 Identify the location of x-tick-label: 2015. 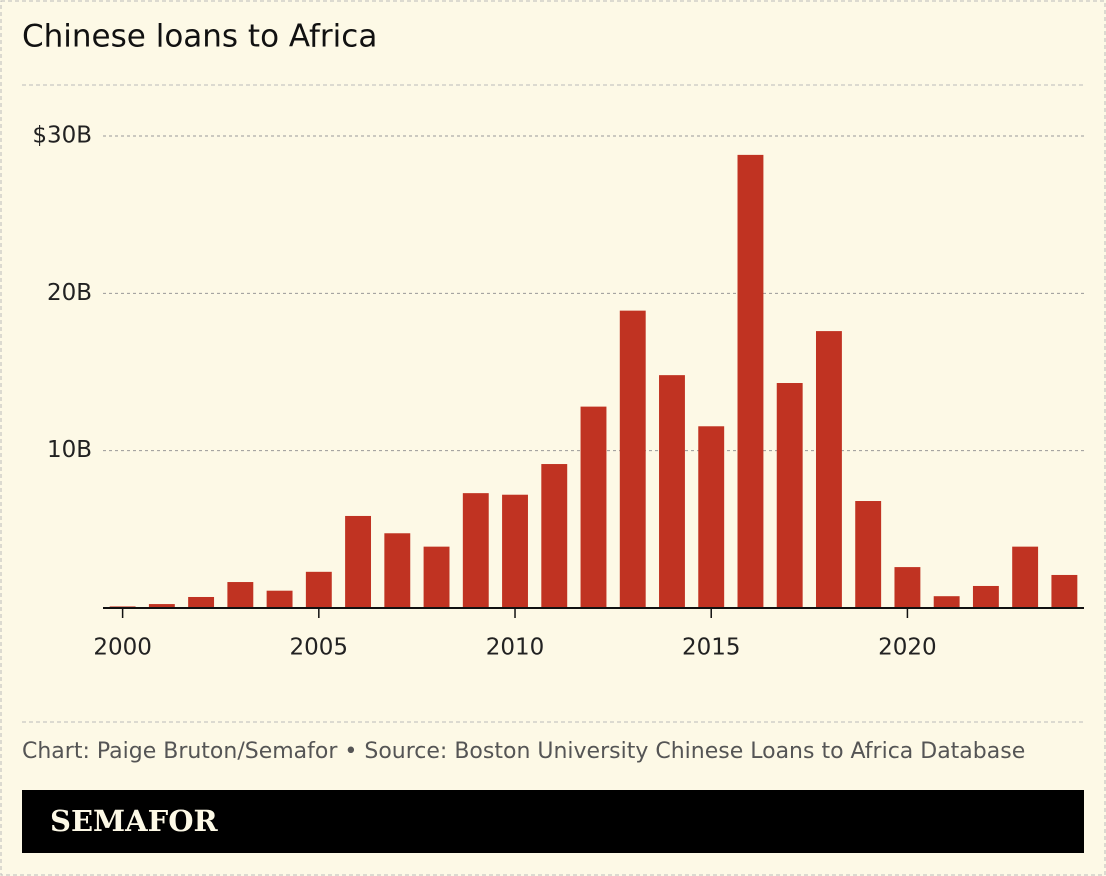
(711, 648).